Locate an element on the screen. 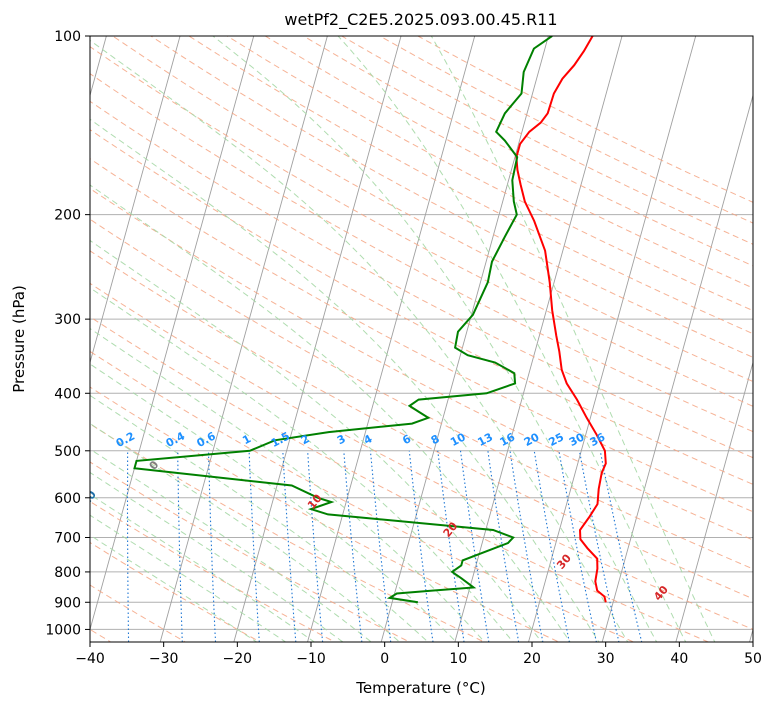 Image resolution: width=775 pixels, height=708 pixels. x-tick-label: −20 is located at coordinates (238, 659).